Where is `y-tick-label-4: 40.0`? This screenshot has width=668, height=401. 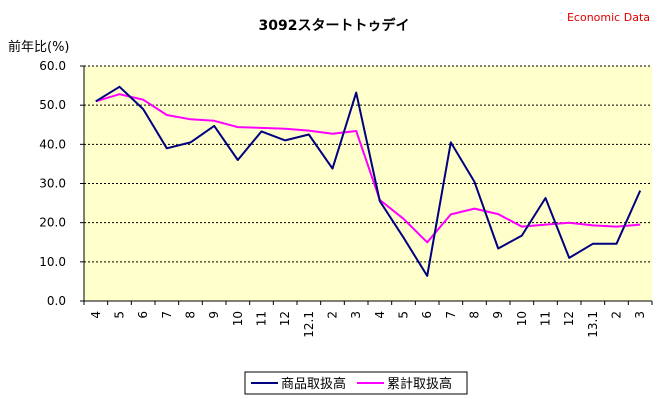 y-tick-label-4: 40.0 is located at coordinates (52, 144).